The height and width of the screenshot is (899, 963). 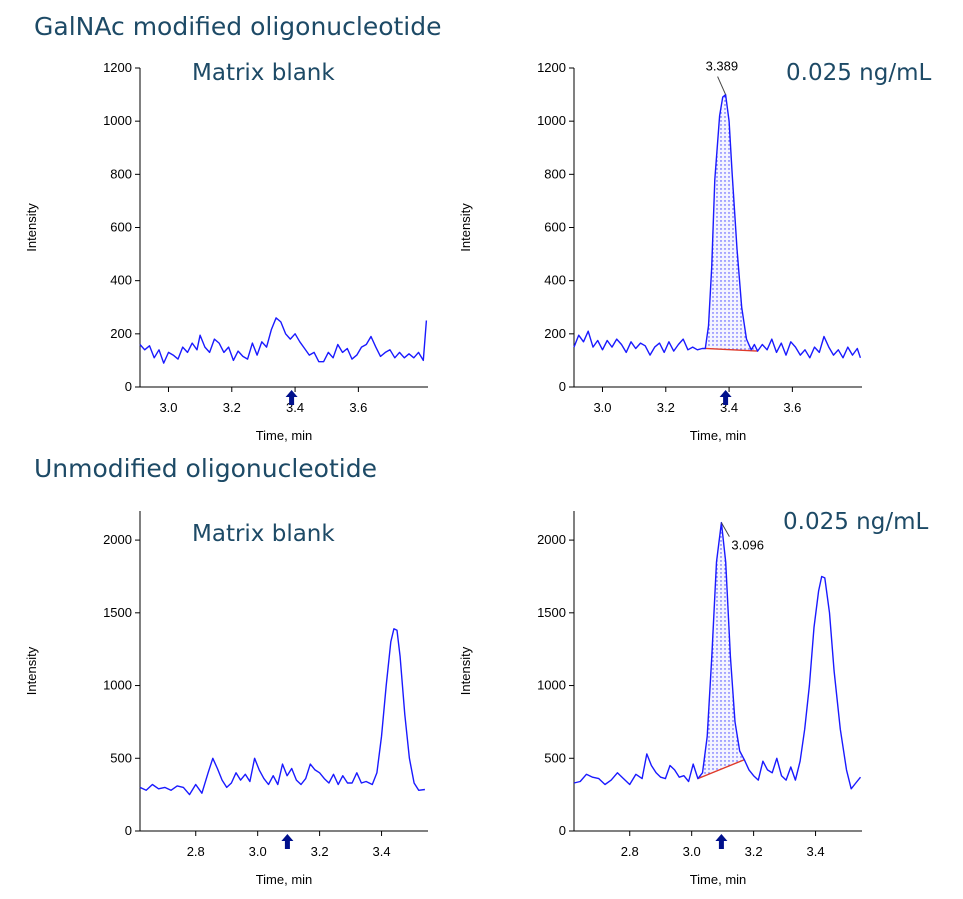 I want to click on panel-label-matrix-blank-top: Matrix blank, so click(x=263, y=73).